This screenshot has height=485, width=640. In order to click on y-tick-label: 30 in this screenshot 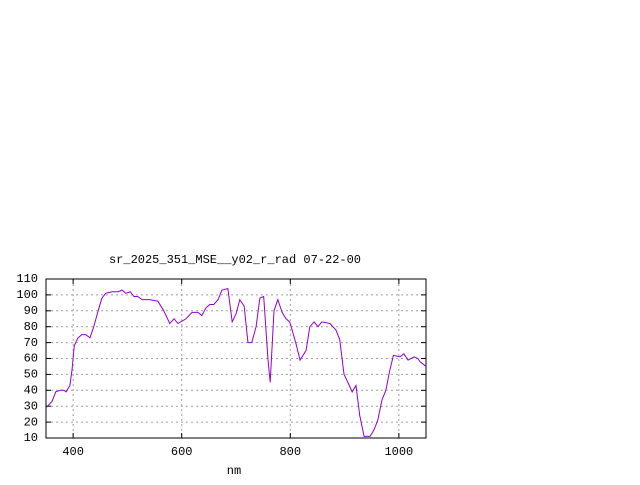, I will do `click(31, 406)`.